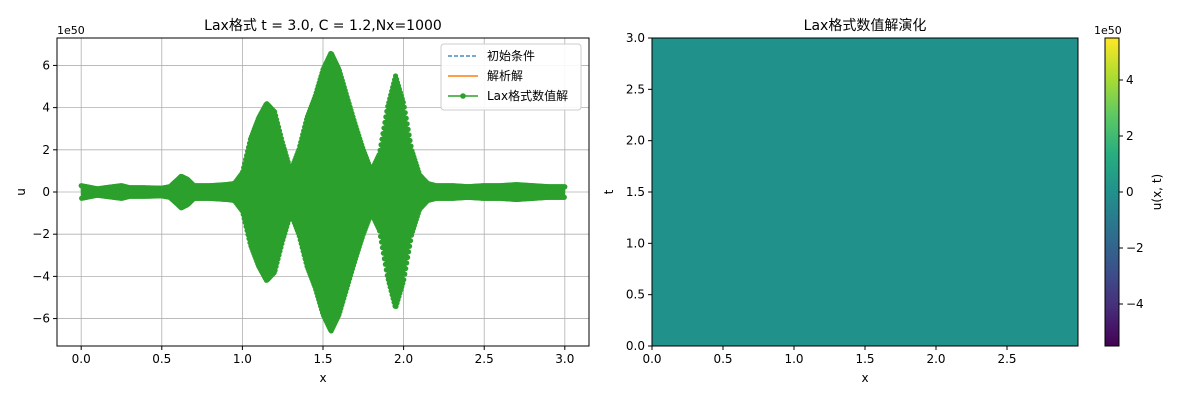 This screenshot has height=400, width=1200. I want to click on y-tick-label: 3.0, so click(635, 38).